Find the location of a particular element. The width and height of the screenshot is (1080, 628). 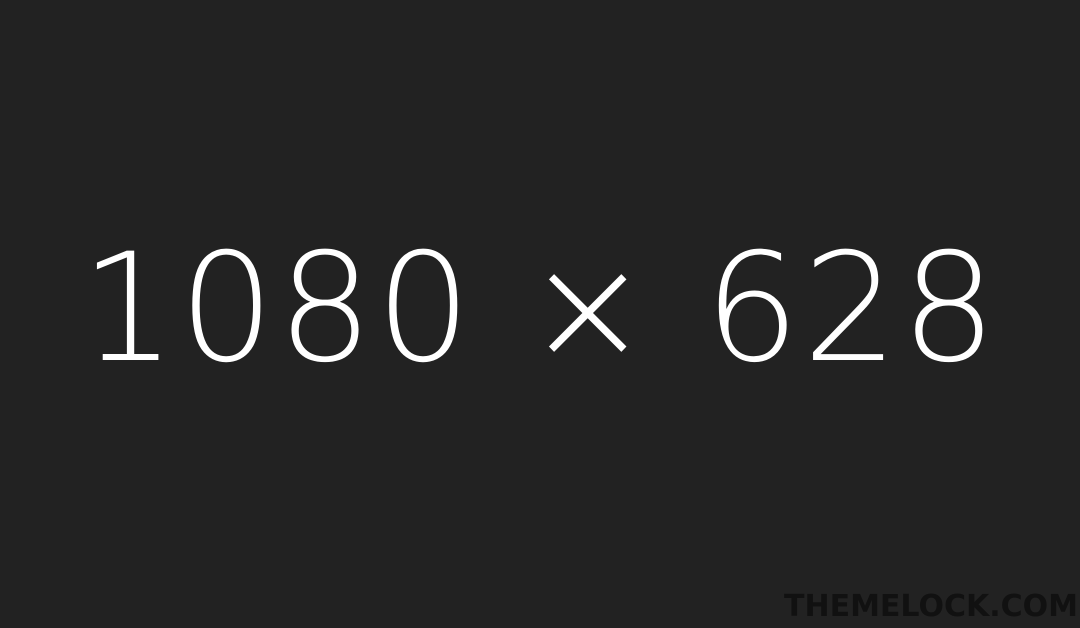

watermark: THEMELOCK.COM is located at coordinates (931, 606).